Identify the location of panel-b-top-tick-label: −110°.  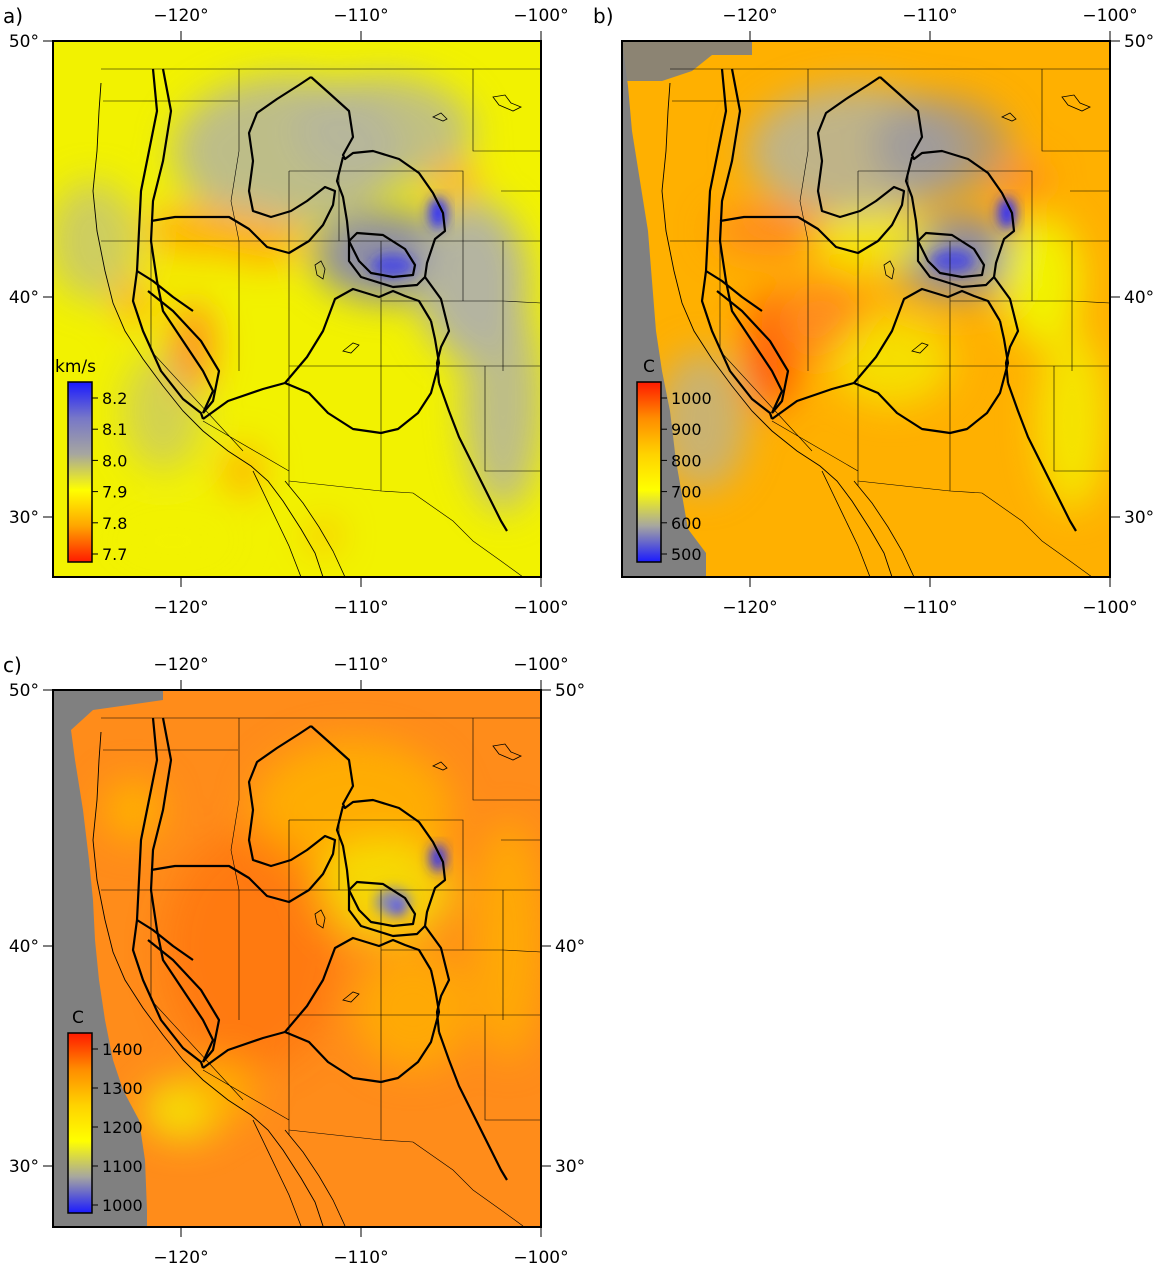
(929, 16).